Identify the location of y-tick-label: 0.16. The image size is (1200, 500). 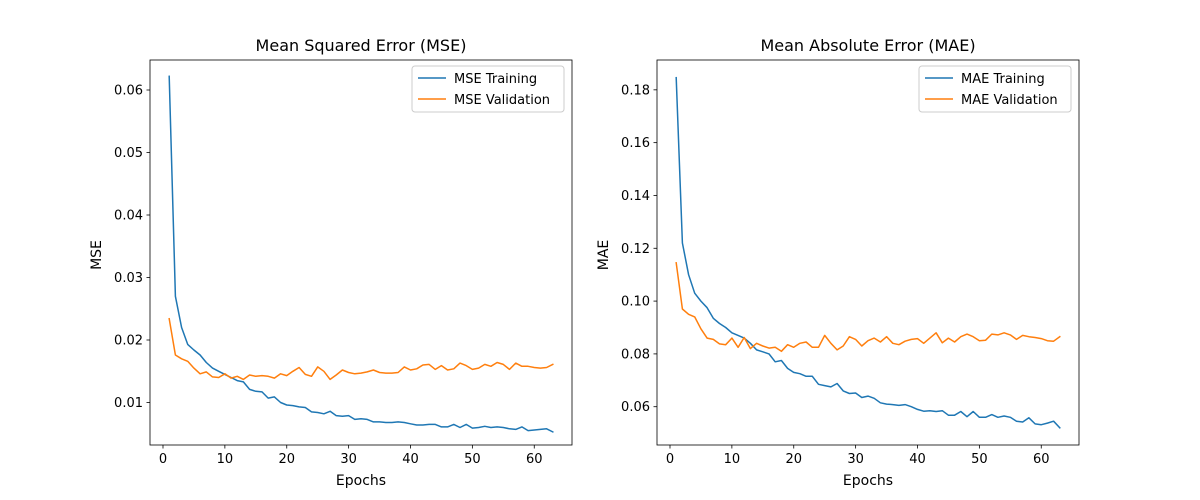
(635, 143).